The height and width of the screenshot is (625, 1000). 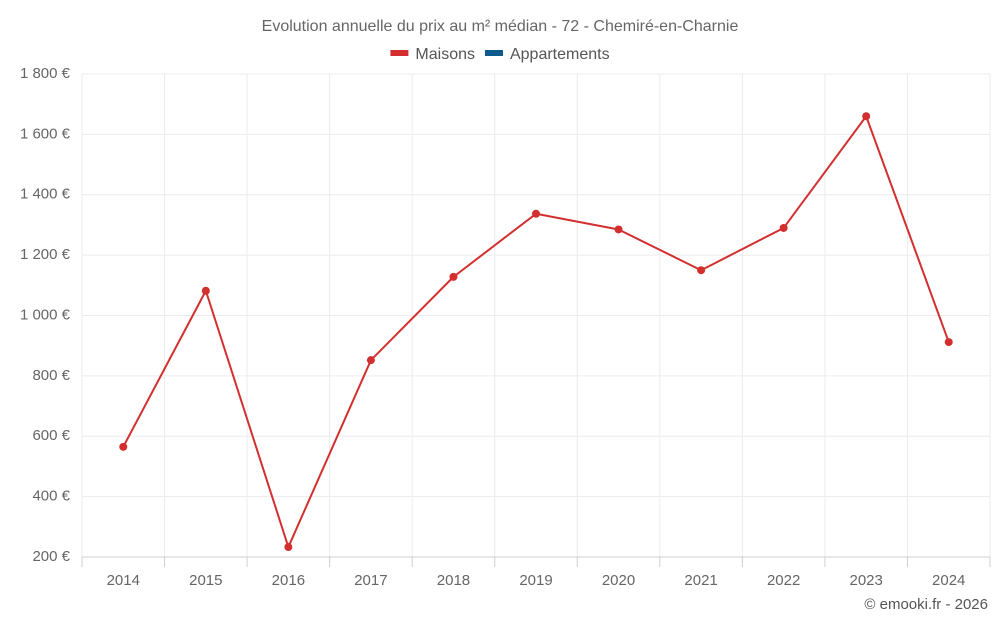 I want to click on x-tick-label: 2014, so click(x=123, y=580).